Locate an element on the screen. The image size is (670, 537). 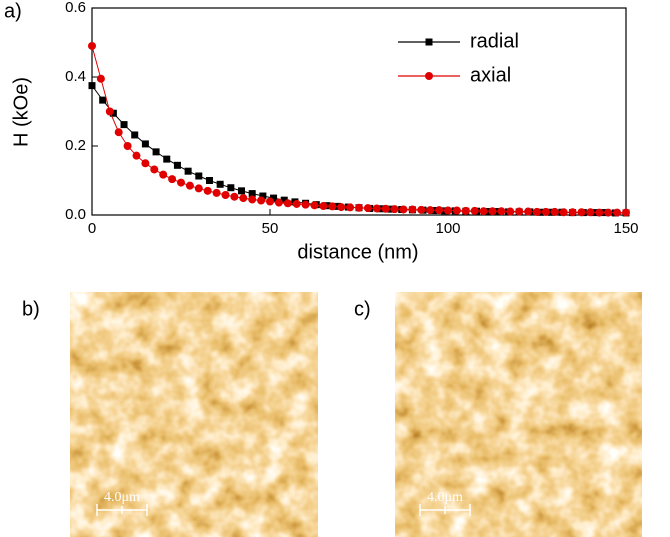
y-axis-label: H (kOe) is located at coordinates (21, 112).